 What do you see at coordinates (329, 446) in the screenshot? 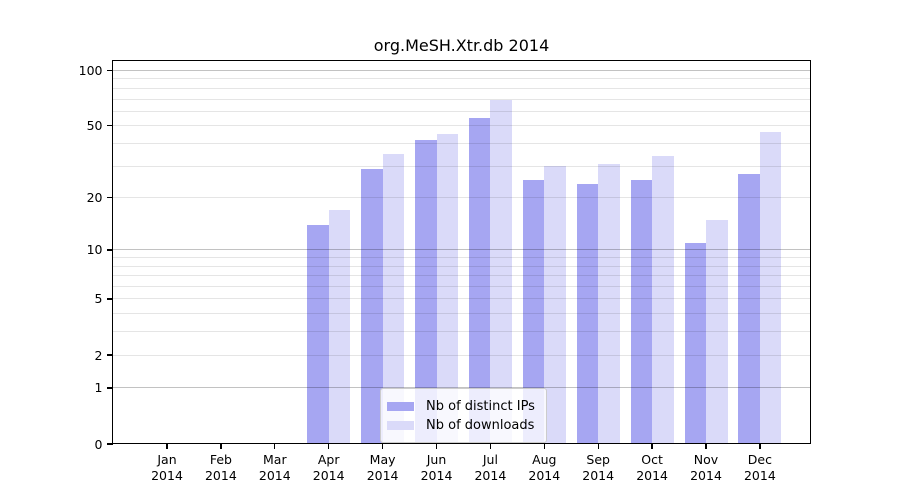
I see `x-tick-apr` at bounding box center [329, 446].